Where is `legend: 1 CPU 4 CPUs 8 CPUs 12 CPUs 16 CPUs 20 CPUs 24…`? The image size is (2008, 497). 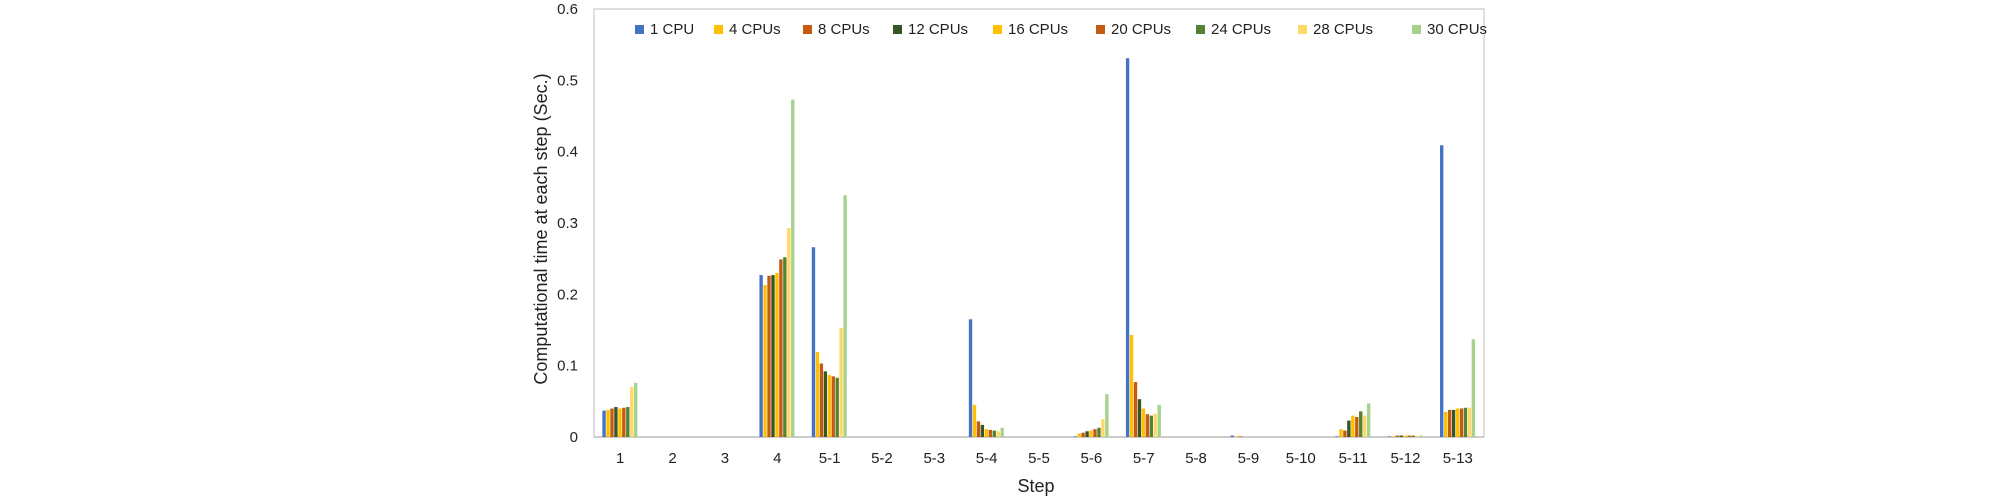
legend: 1 CPU 4 CPUs 8 CPUs 12 CPUs 16 CPUs 20 CPUs 24… is located at coordinates (1061, 29).